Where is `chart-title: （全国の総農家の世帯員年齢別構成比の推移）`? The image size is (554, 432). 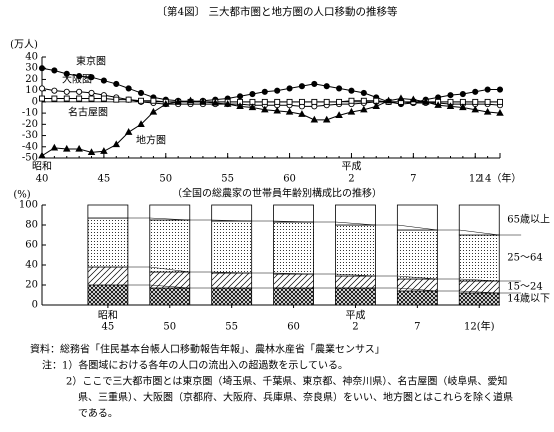
chart-title: （全国の総農家の世帯員年齢別構成比の推移） is located at coordinates (277, 193).